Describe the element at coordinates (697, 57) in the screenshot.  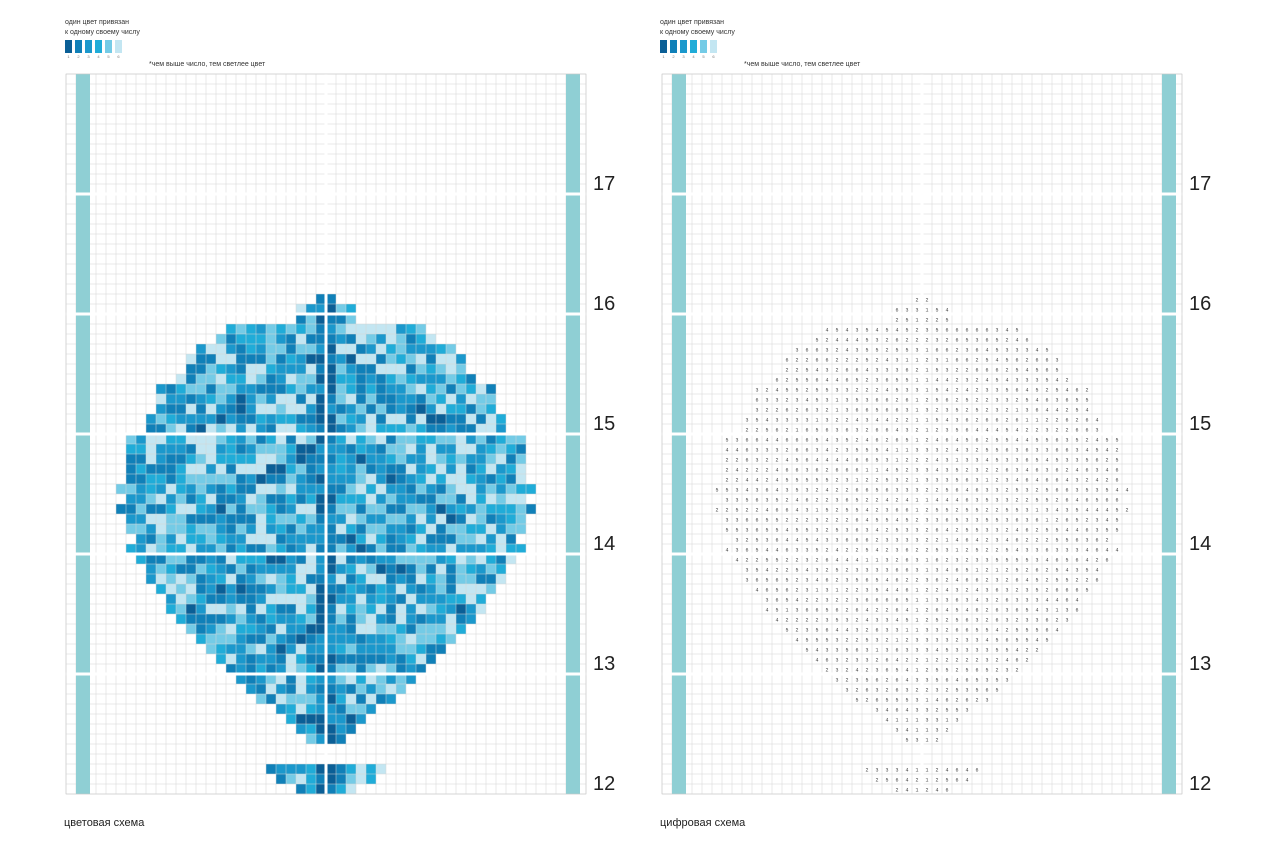
I see `legend-numbers: 1 2 3 4 5 6` at that location.